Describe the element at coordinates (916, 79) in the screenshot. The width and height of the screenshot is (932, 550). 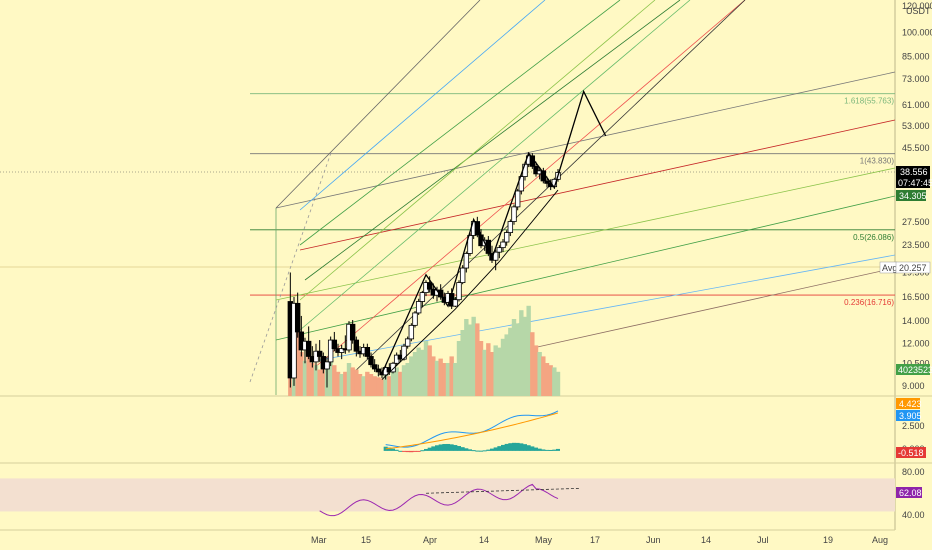
I see `price-tick-label: 73.000` at that location.